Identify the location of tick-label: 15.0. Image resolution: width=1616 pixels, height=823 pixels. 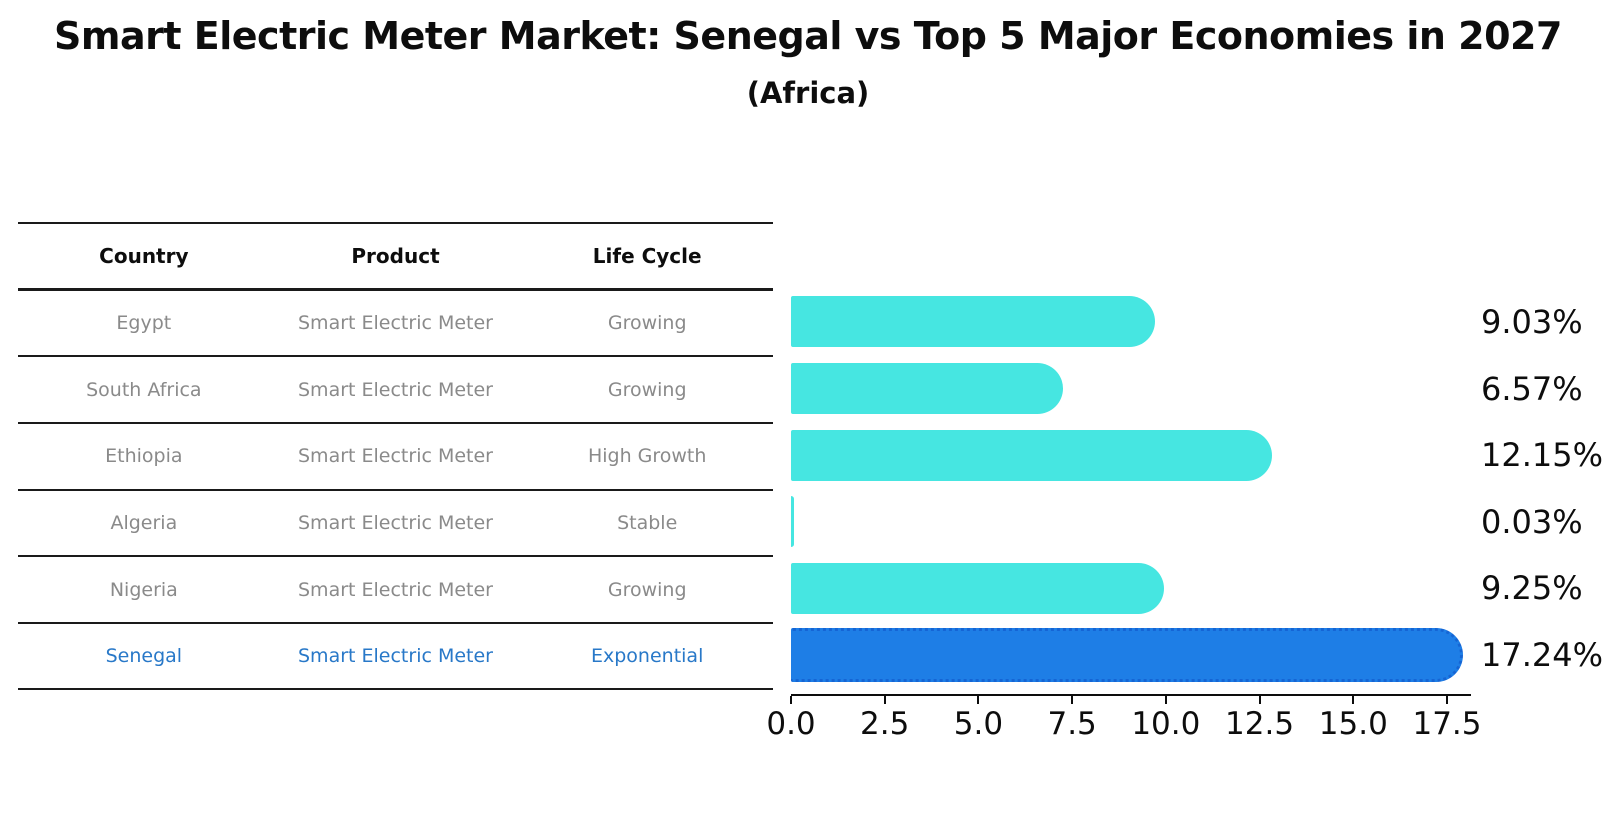
(1353, 724).